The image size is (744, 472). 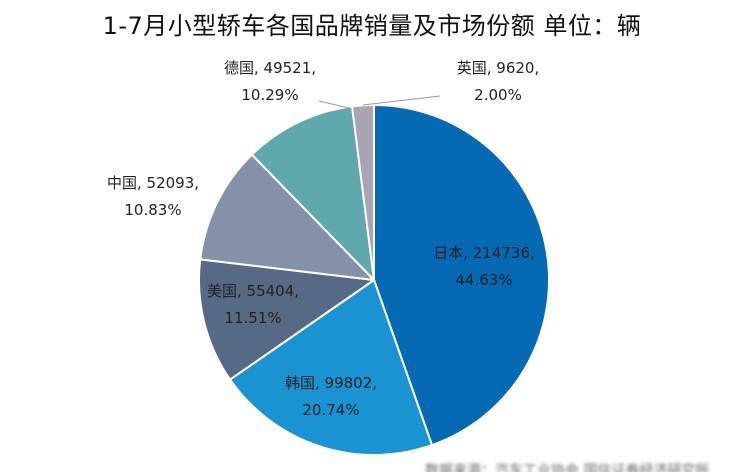 I want to click on leaders-layer, so click(x=379, y=102).